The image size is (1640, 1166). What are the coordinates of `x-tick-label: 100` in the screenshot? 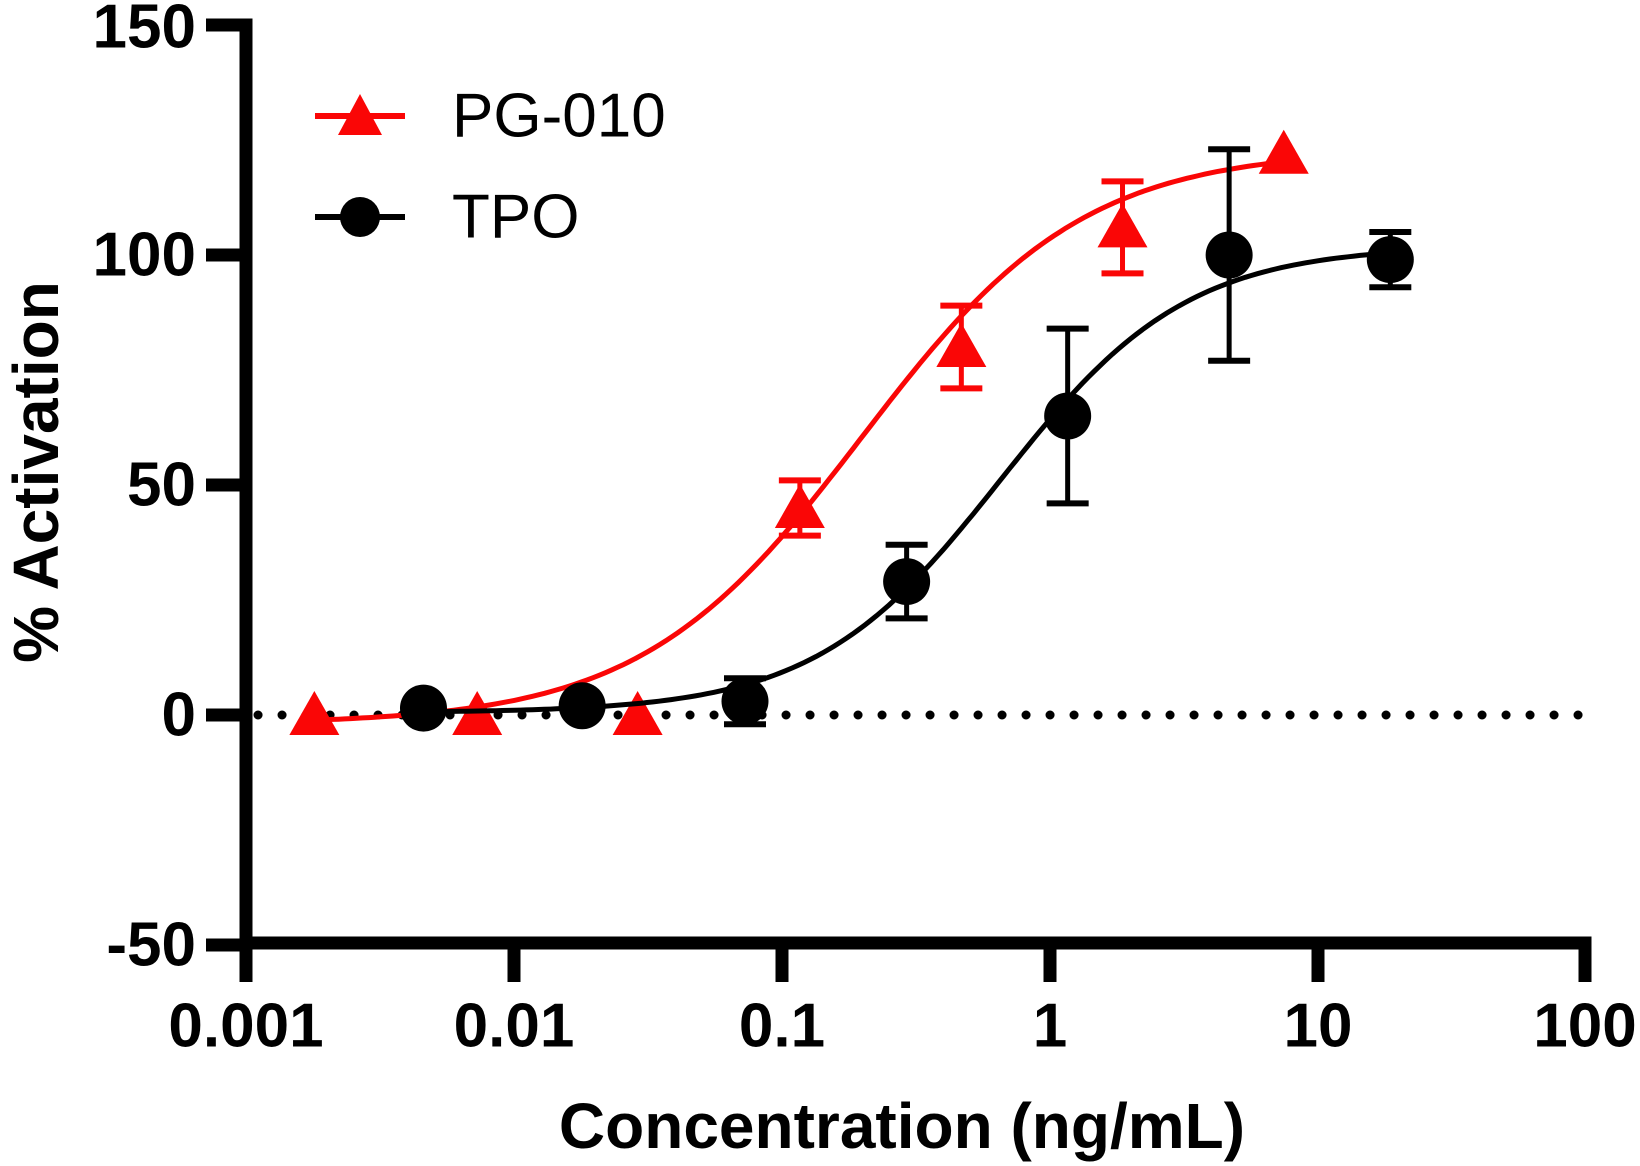 It's located at (1584, 1026).